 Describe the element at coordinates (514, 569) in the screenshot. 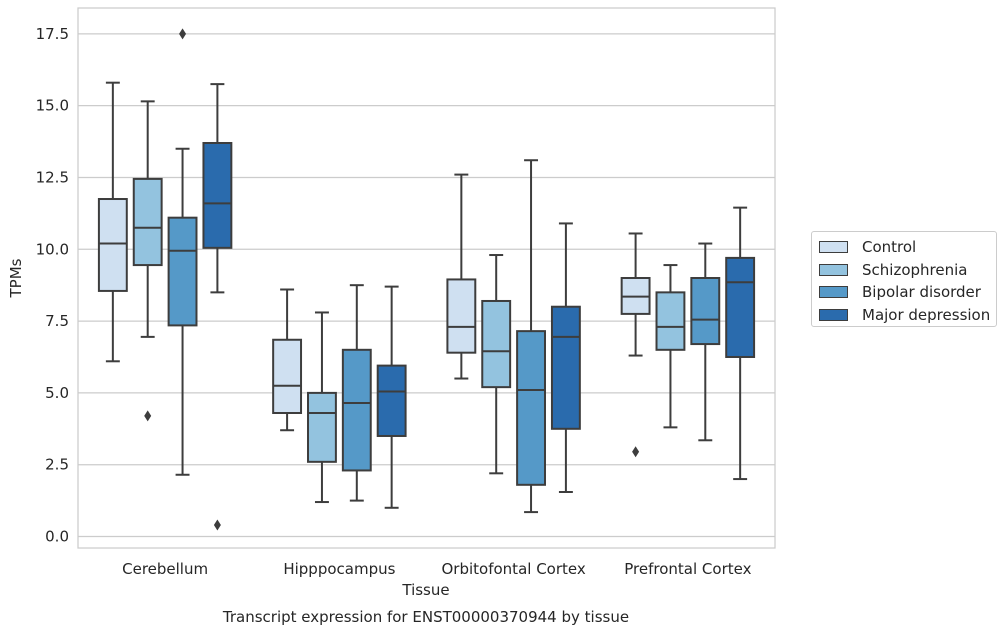

I see `x-tick-label: Orbitofontal Cortex` at that location.